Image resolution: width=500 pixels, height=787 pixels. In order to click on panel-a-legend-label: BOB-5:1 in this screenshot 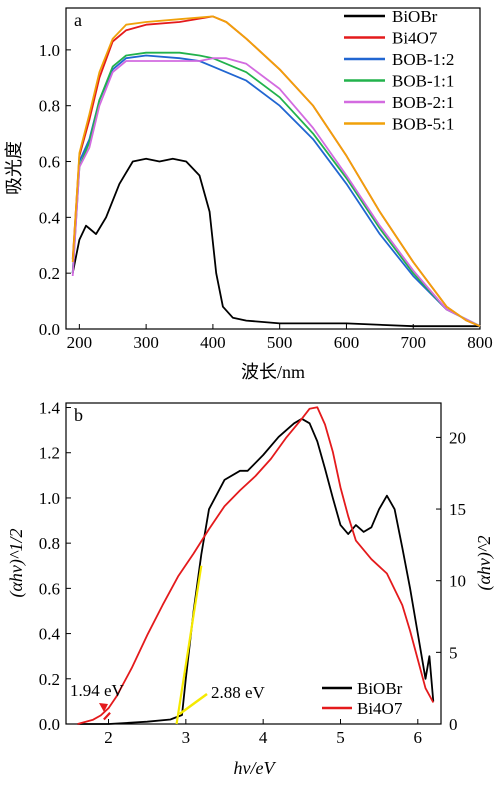, I will do `click(423, 124)`.